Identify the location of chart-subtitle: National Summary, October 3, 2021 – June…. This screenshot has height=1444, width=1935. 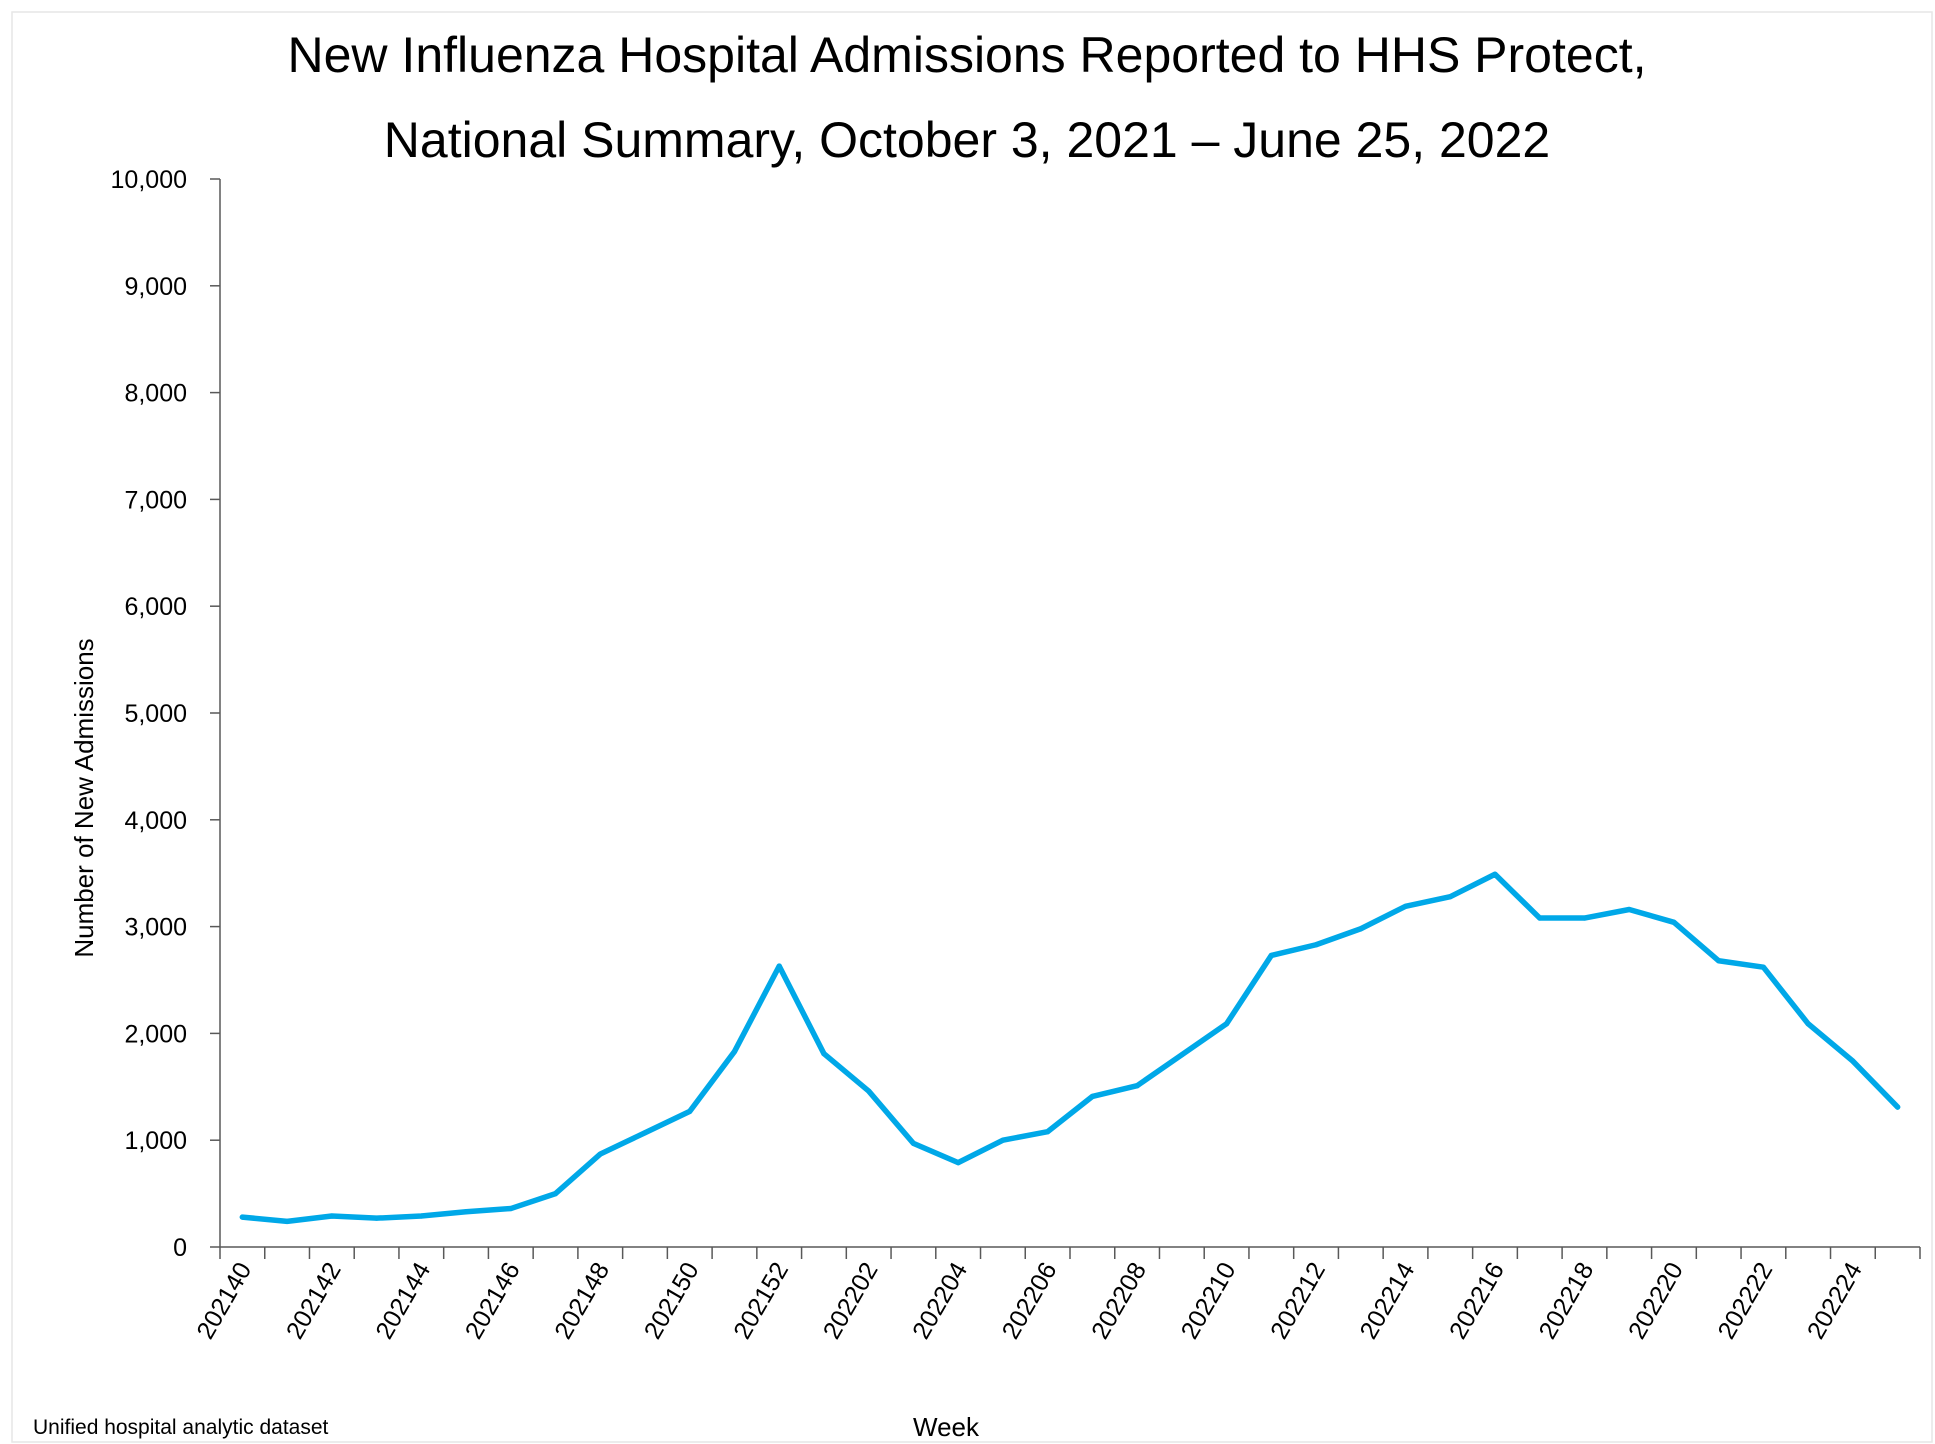
(967, 140).